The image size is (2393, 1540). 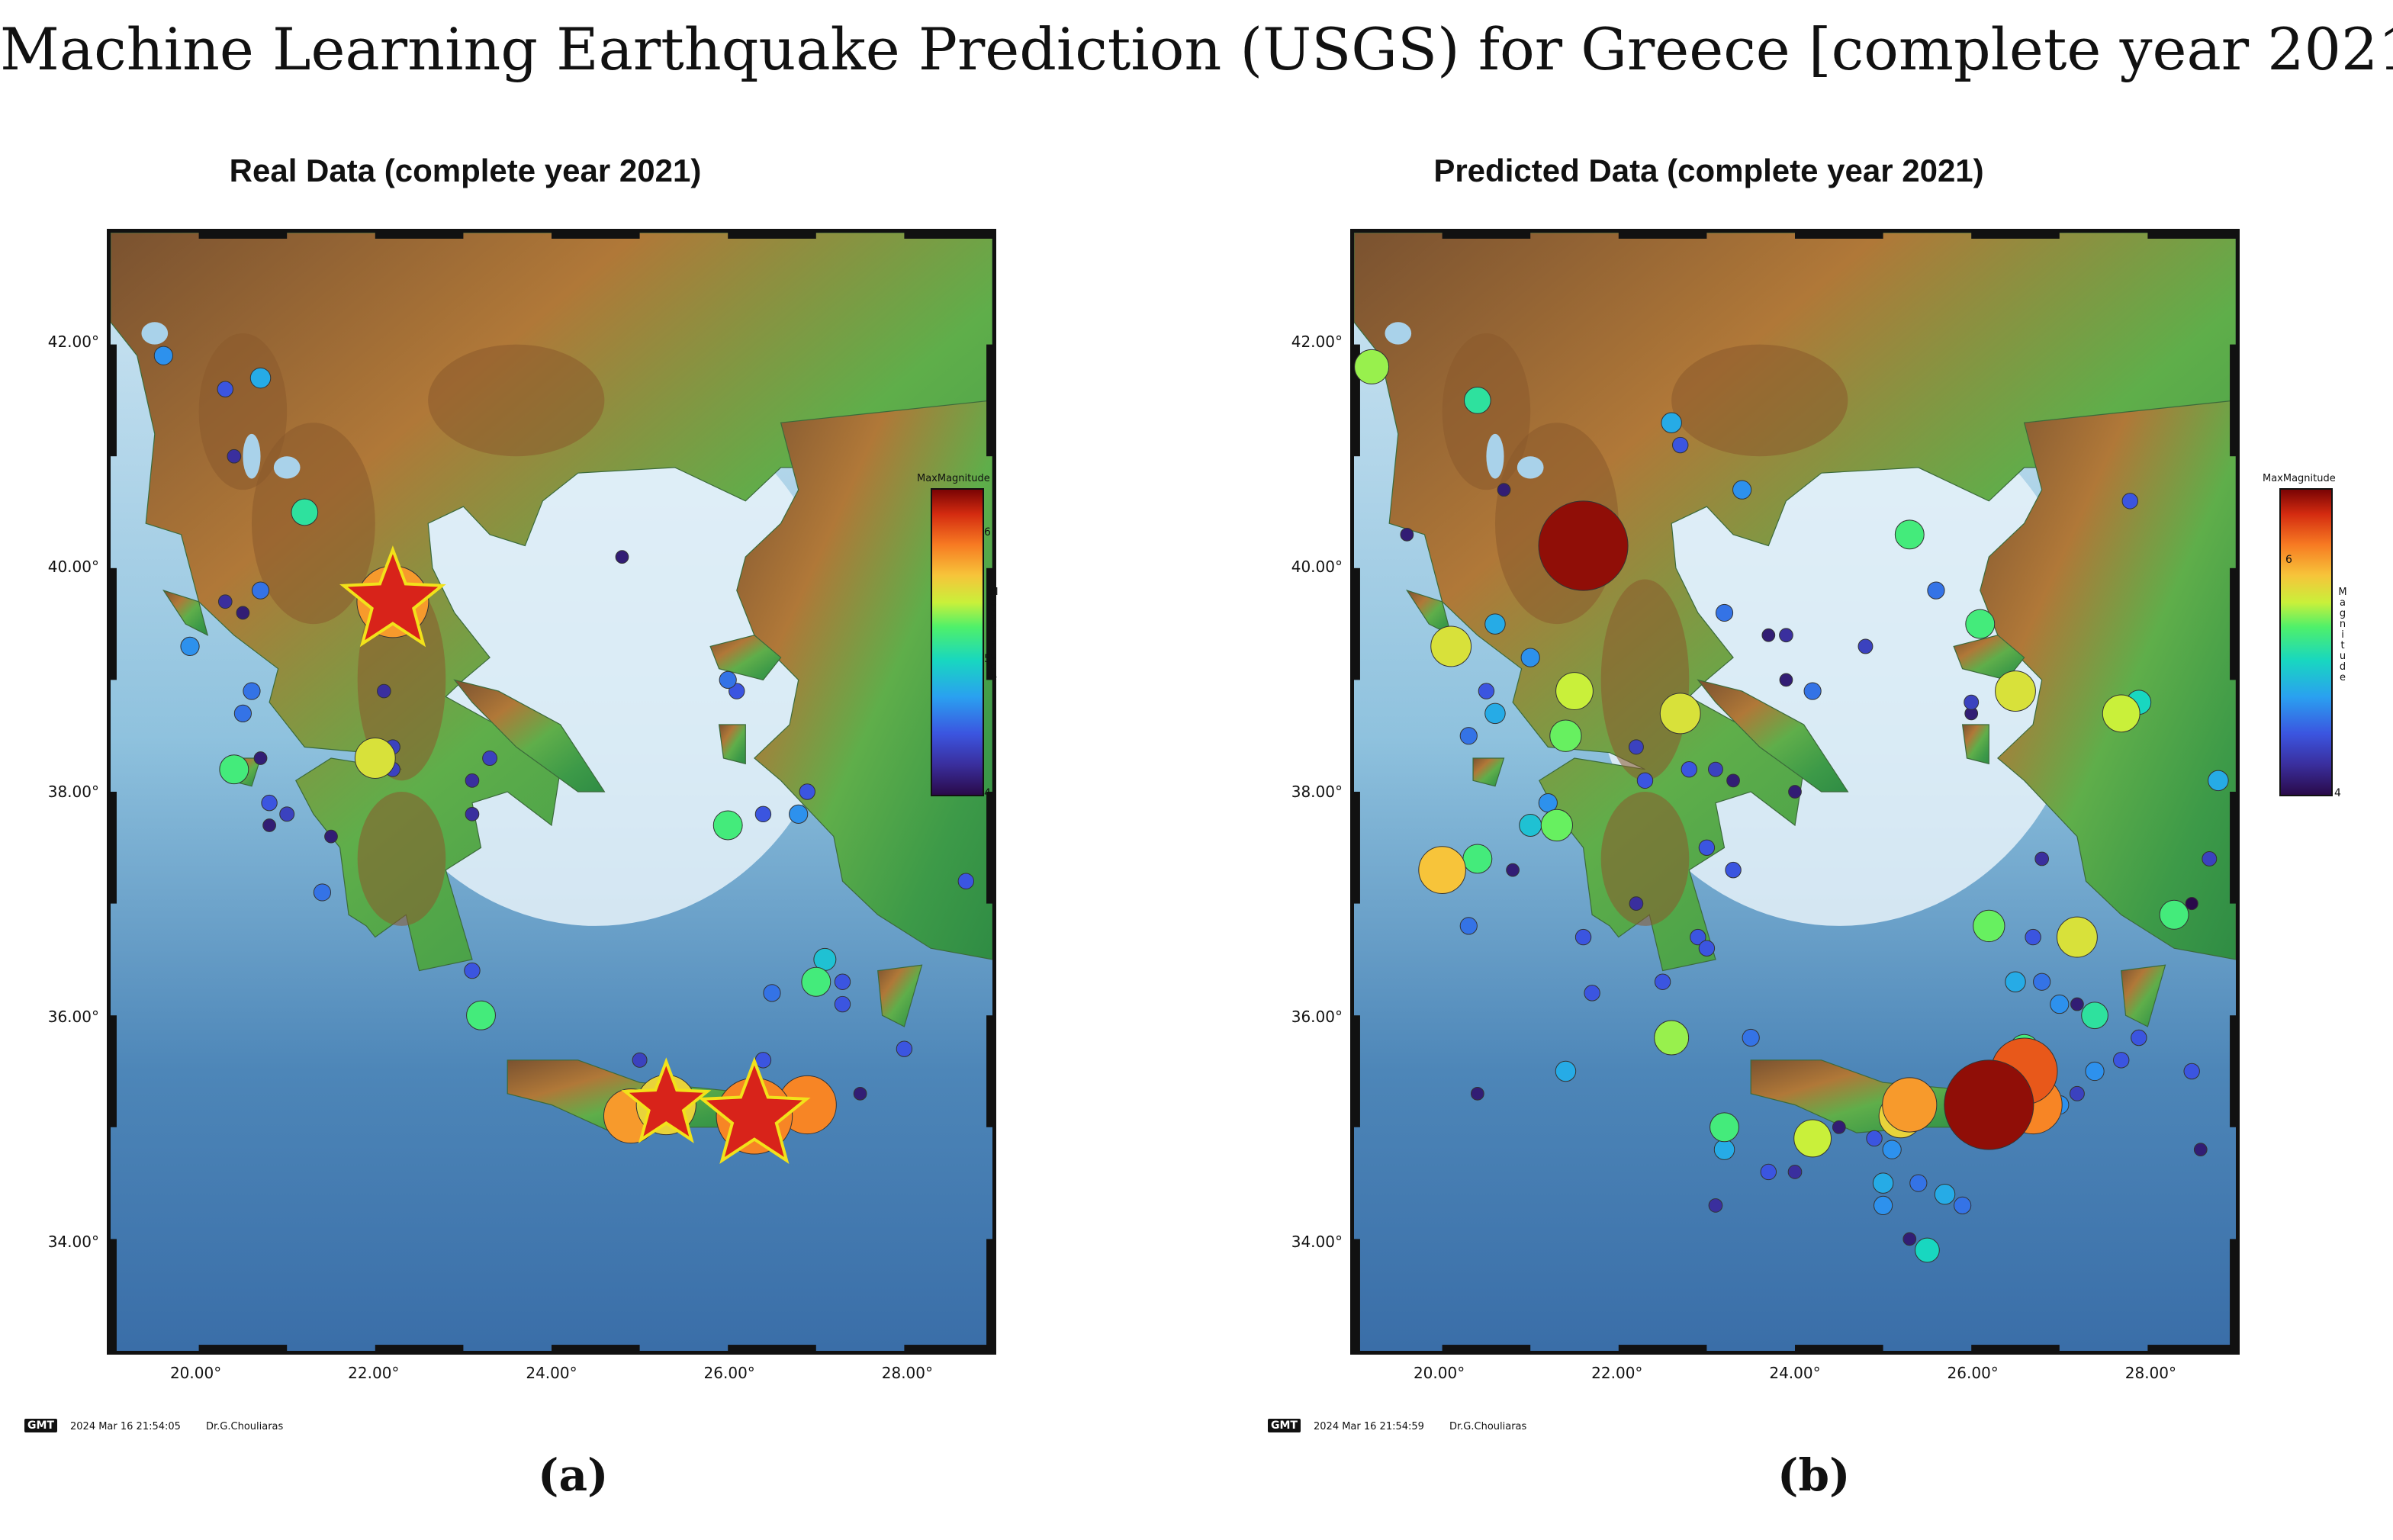 I want to click on latitude-tick-label: 36.00°, so click(x=1317, y=1017).